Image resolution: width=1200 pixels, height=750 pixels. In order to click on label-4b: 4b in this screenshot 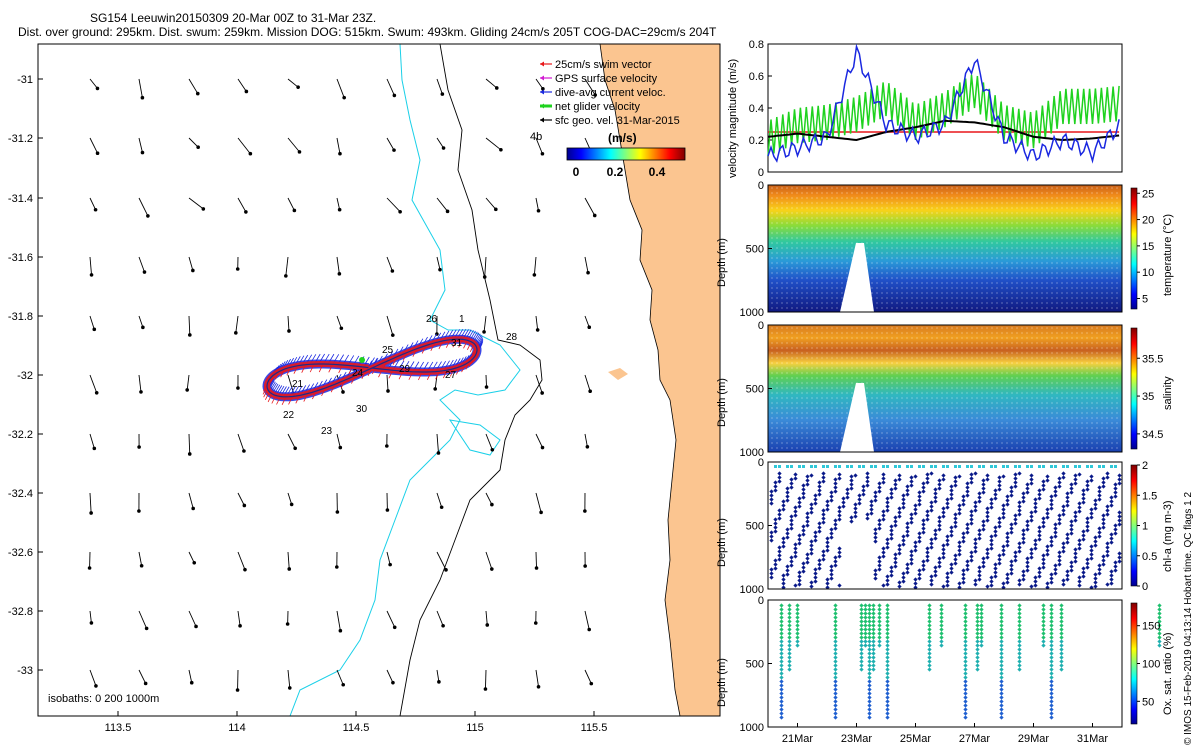, I will do `click(536, 137)`.